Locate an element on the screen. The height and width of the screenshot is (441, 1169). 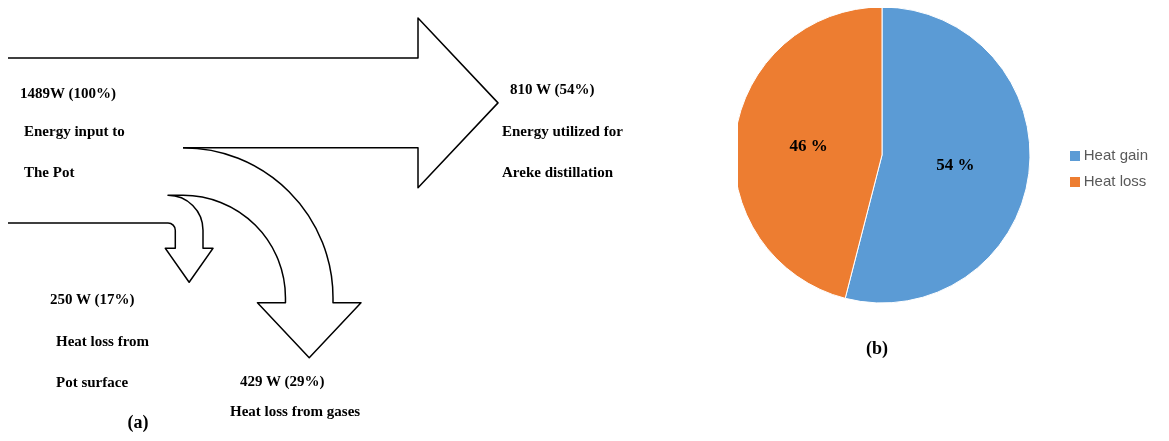
data-label: 429 W (29%) is located at coordinates (282, 381).